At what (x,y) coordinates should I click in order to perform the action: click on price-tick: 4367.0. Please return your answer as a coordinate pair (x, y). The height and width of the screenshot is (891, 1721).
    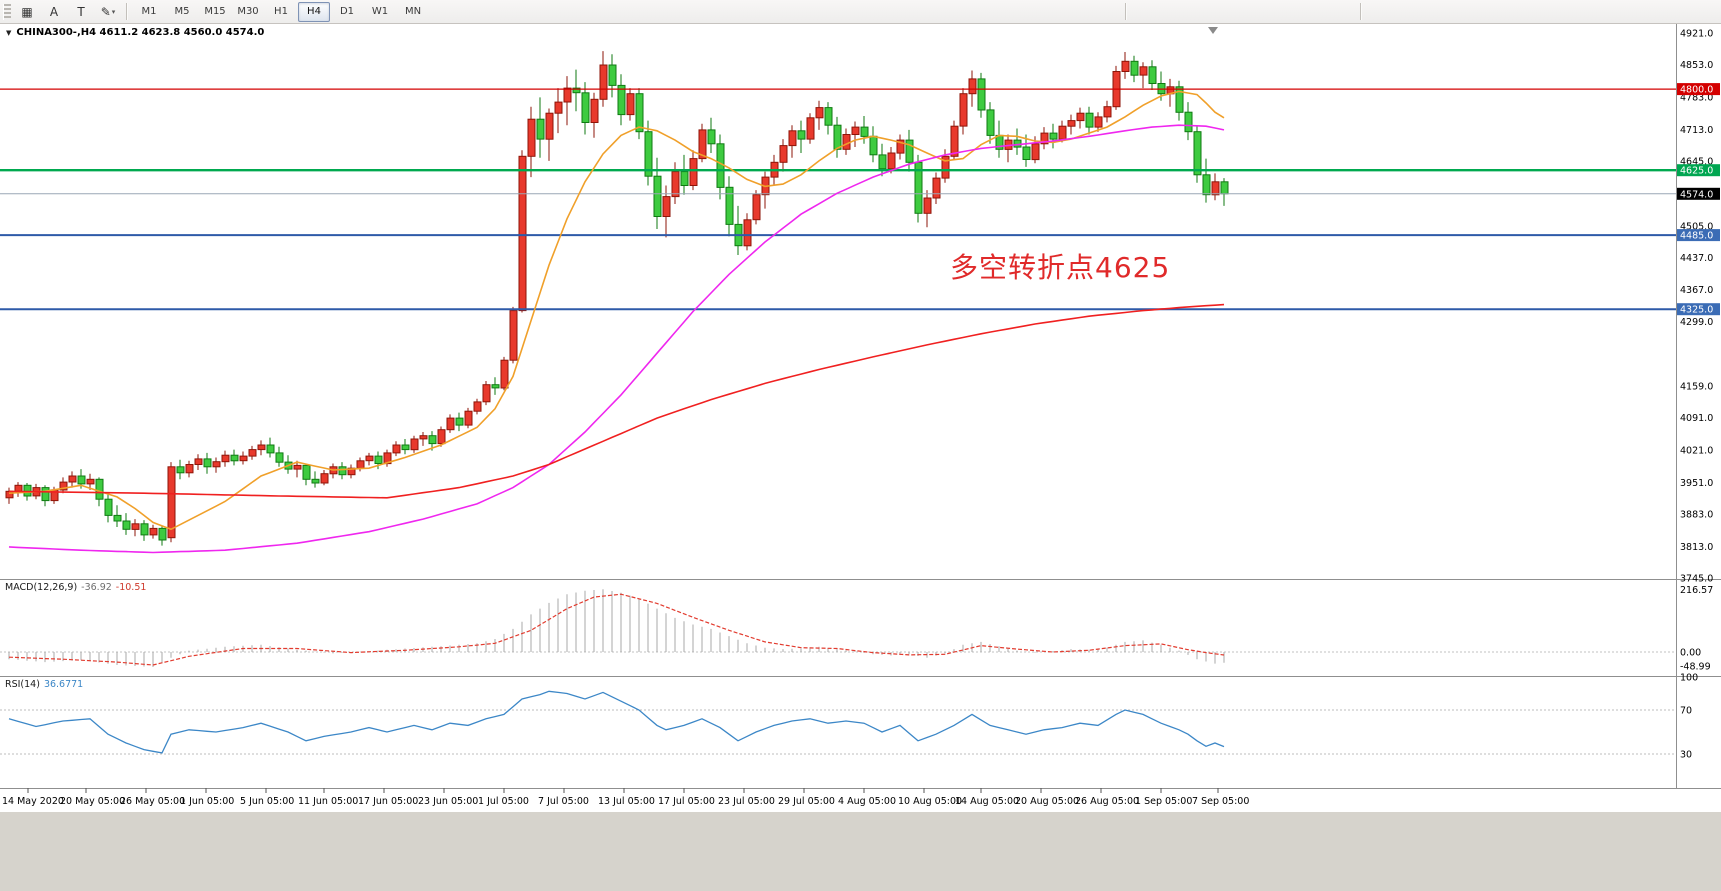
    Looking at the image, I should click on (1696, 290).